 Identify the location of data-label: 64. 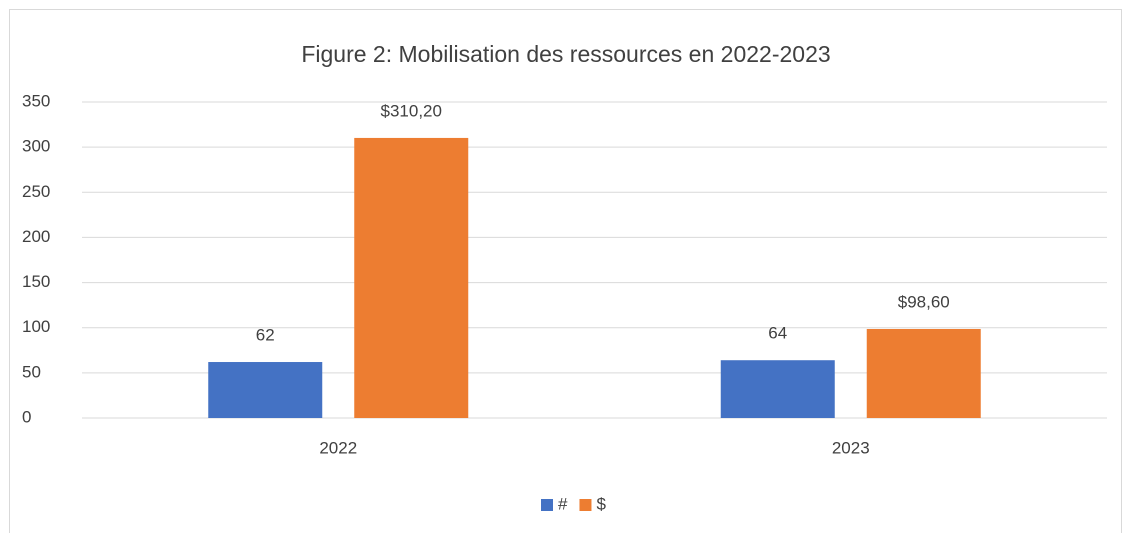
(777, 333).